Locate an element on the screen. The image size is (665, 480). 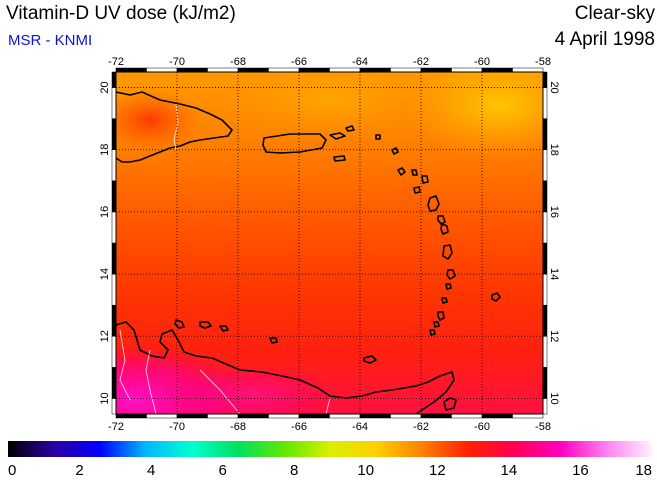
colorbar-tick-label: 6 is located at coordinates (222, 470).